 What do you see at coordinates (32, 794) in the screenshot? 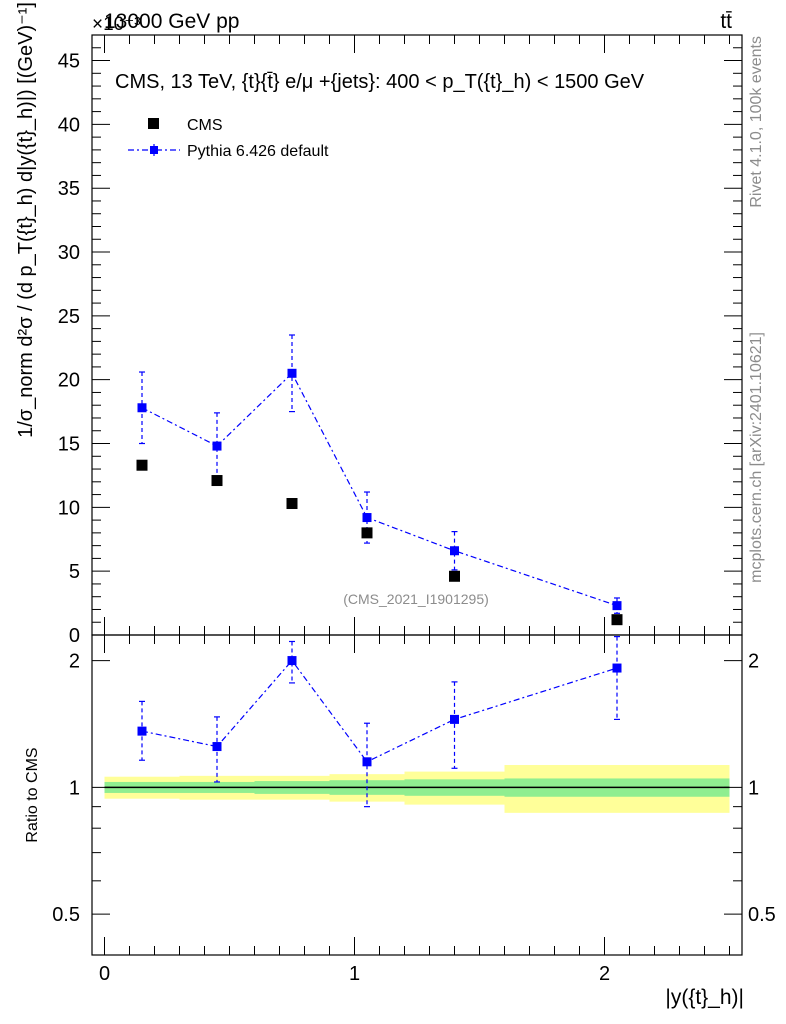
I see `ratio-axis-title: Ratio to CMS` at bounding box center [32, 794].